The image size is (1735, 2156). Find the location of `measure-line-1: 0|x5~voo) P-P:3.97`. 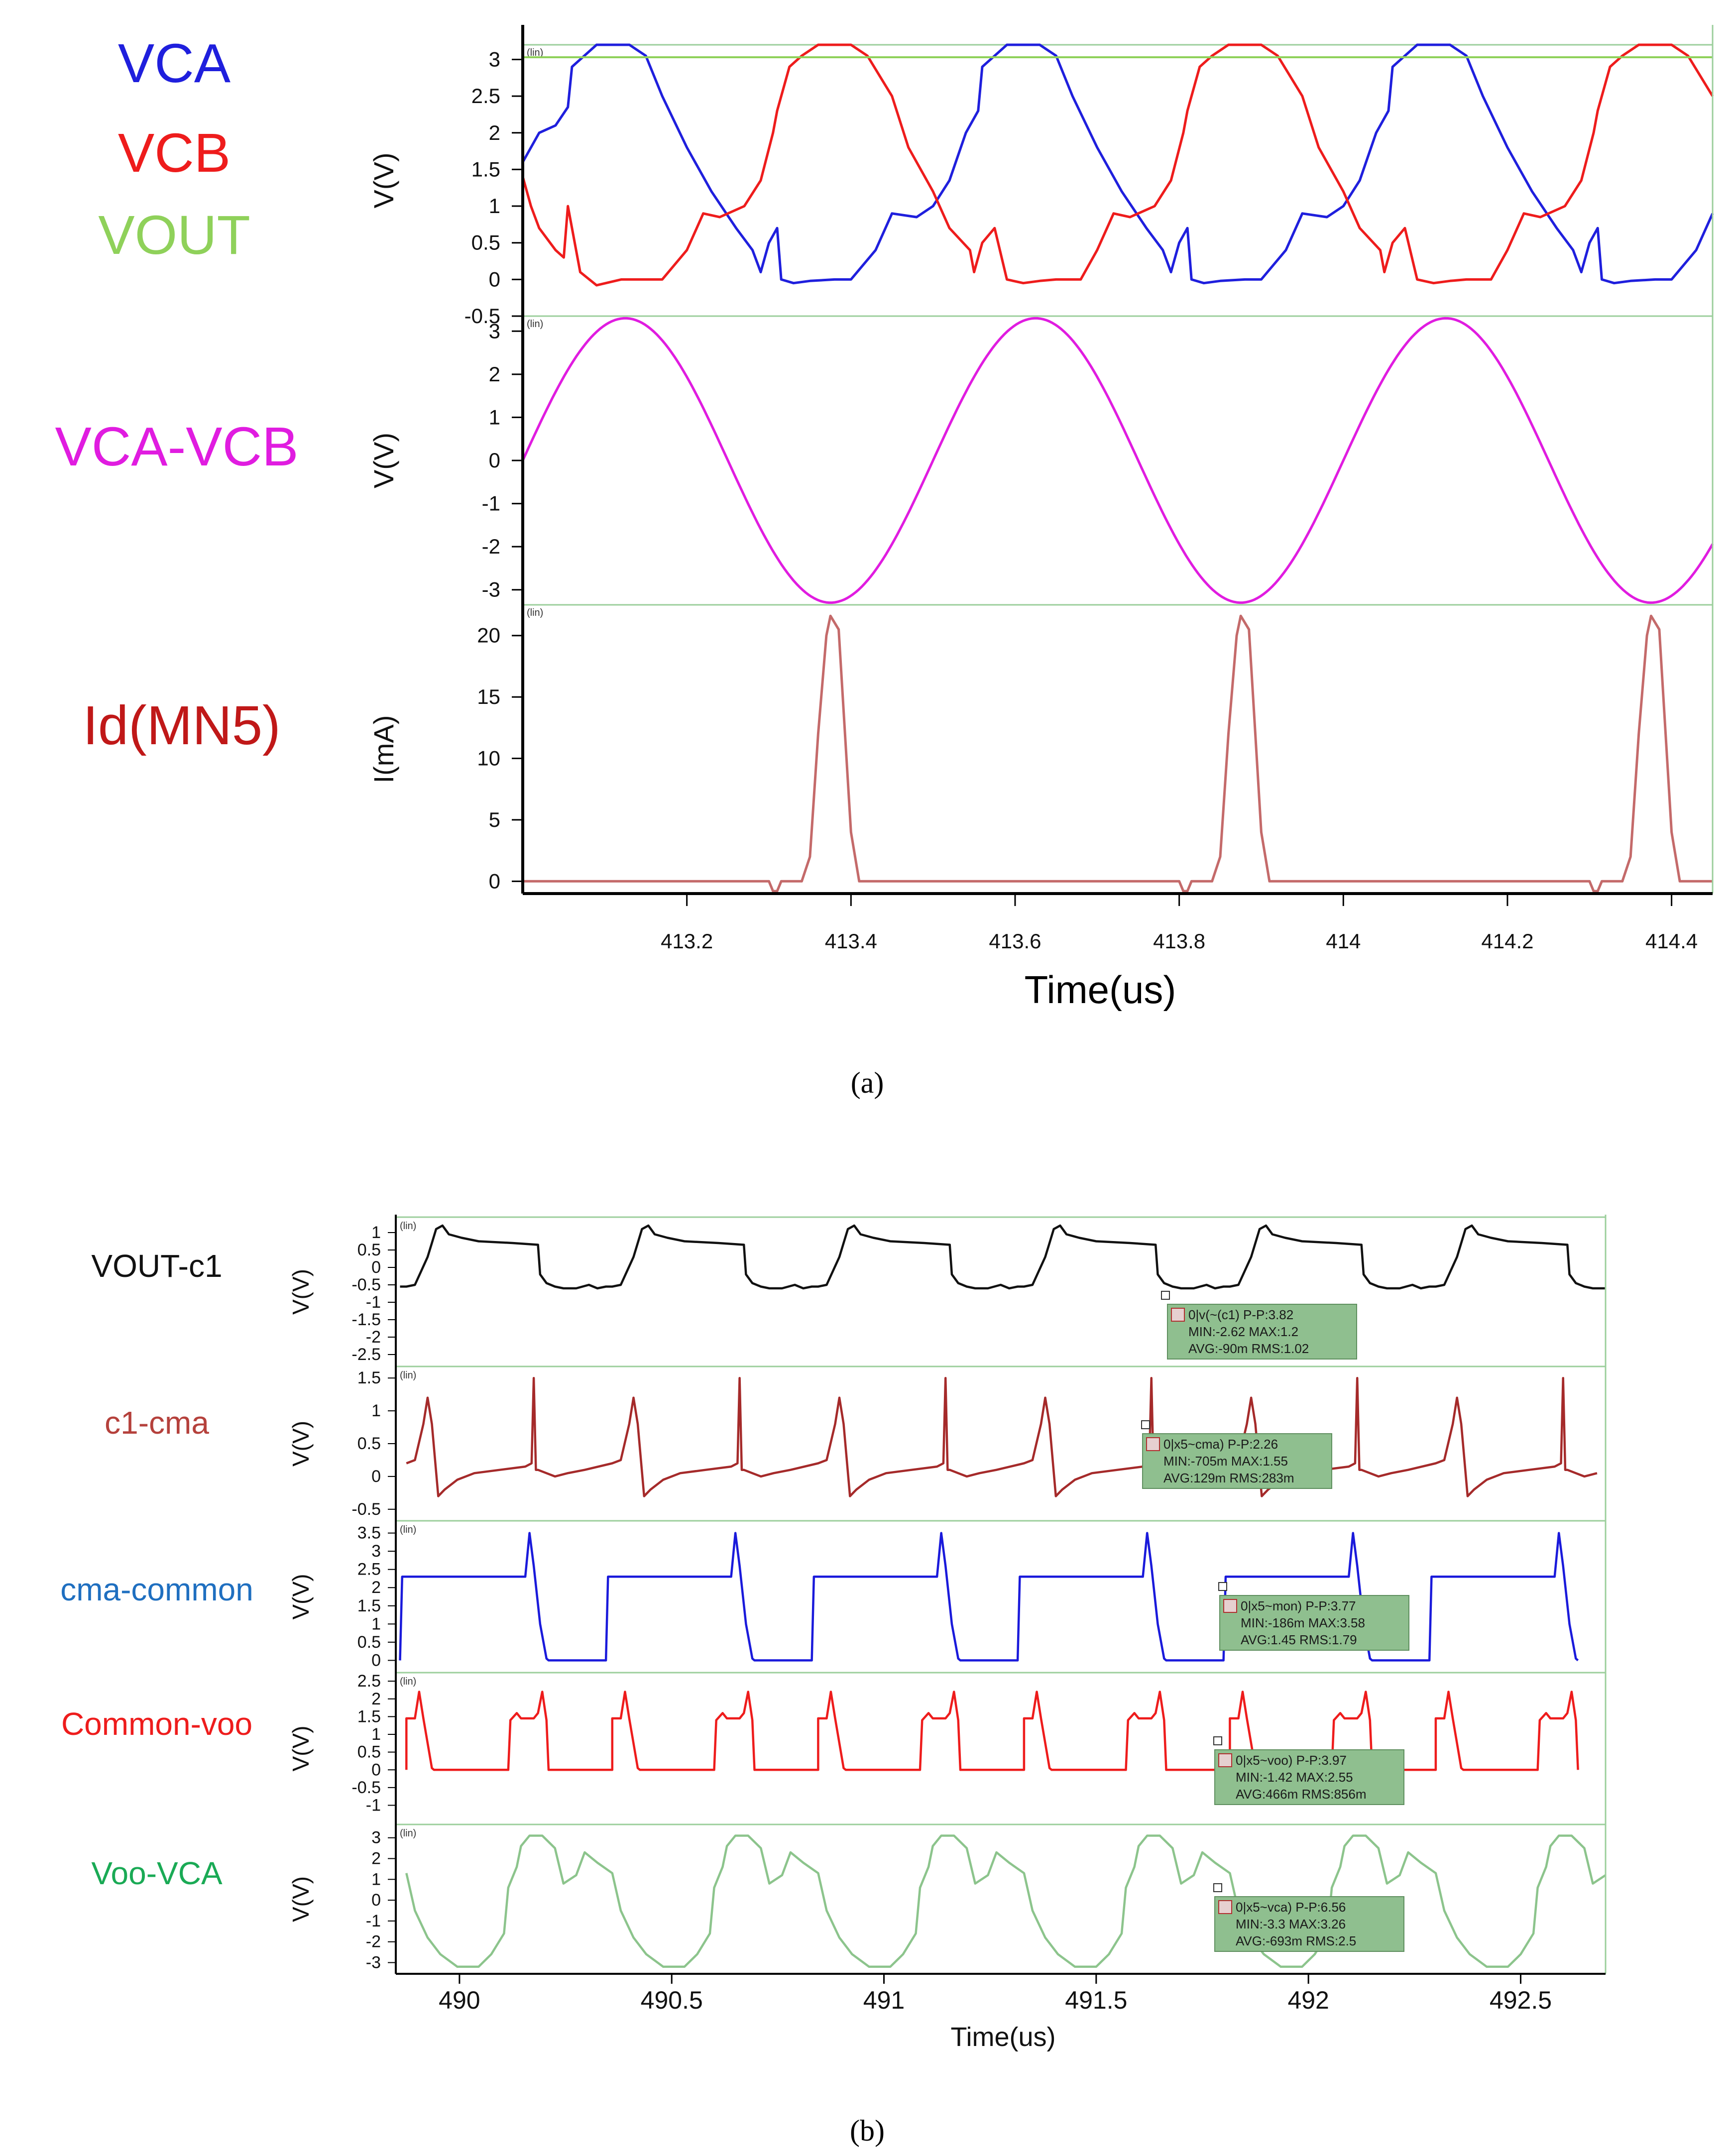

measure-line-1: 0|x5~voo) P-P:3.97 is located at coordinates (1291, 1760).